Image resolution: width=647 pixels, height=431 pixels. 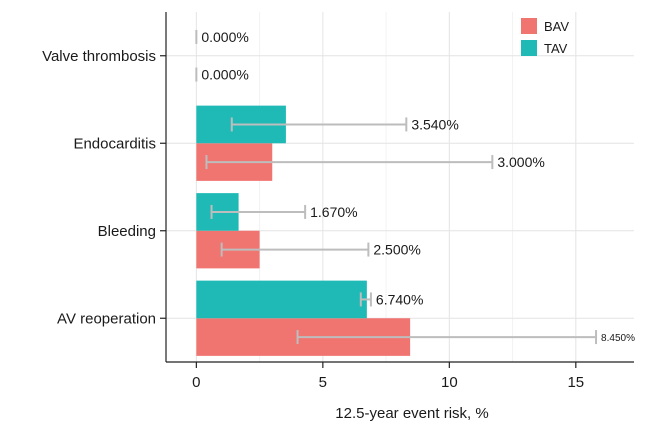 I want to click on value-label-tav: 0.000%, so click(x=224, y=37).